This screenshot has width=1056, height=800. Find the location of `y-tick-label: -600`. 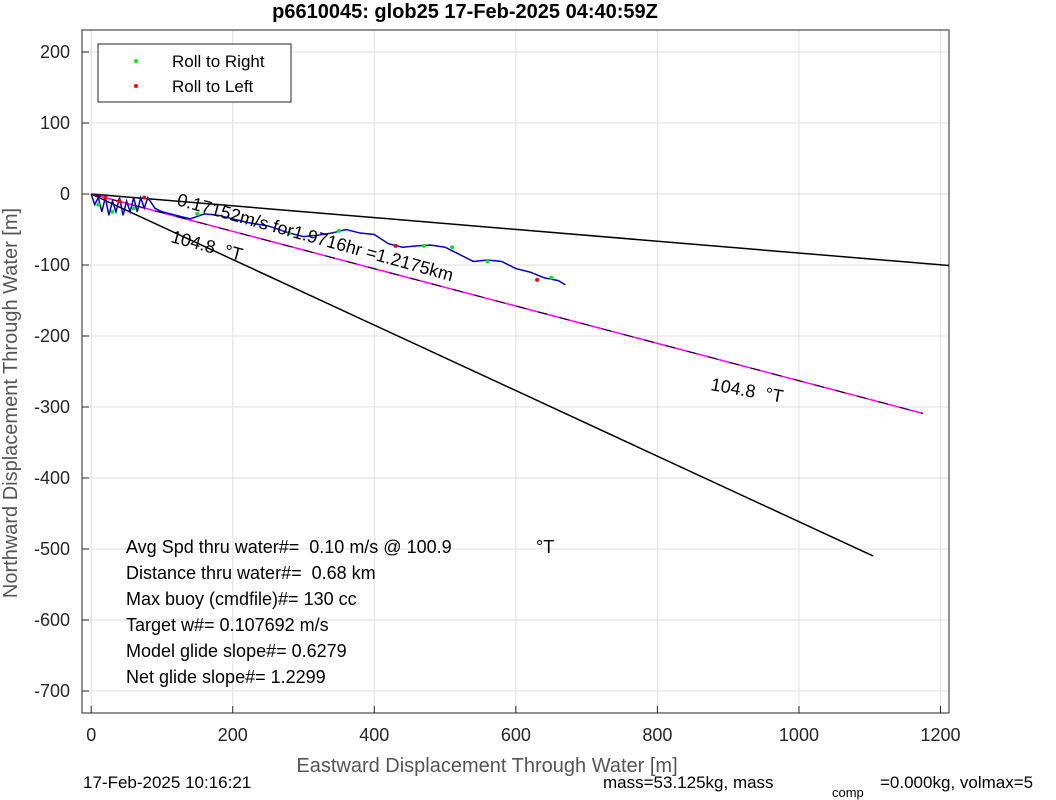

y-tick-label: -600 is located at coordinates (52, 620).